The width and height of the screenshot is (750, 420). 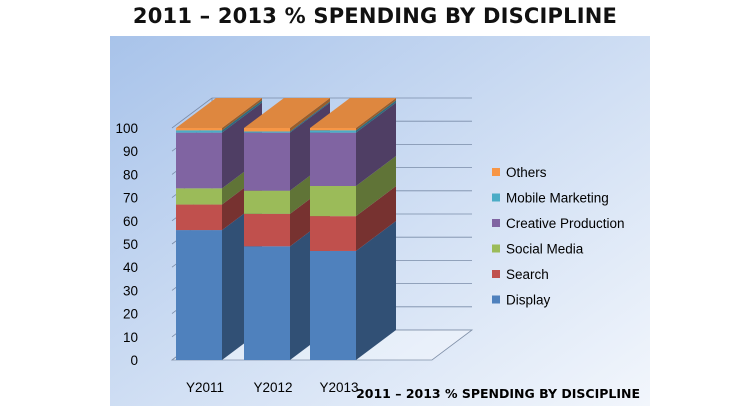 What do you see at coordinates (134, 360) in the screenshot?
I see `y-tick-label: 0` at bounding box center [134, 360].